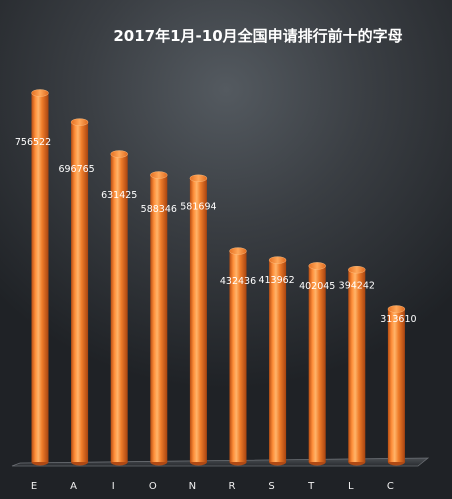 The width and height of the screenshot is (452, 499). I want to click on x-tick-label: T, so click(311, 486).